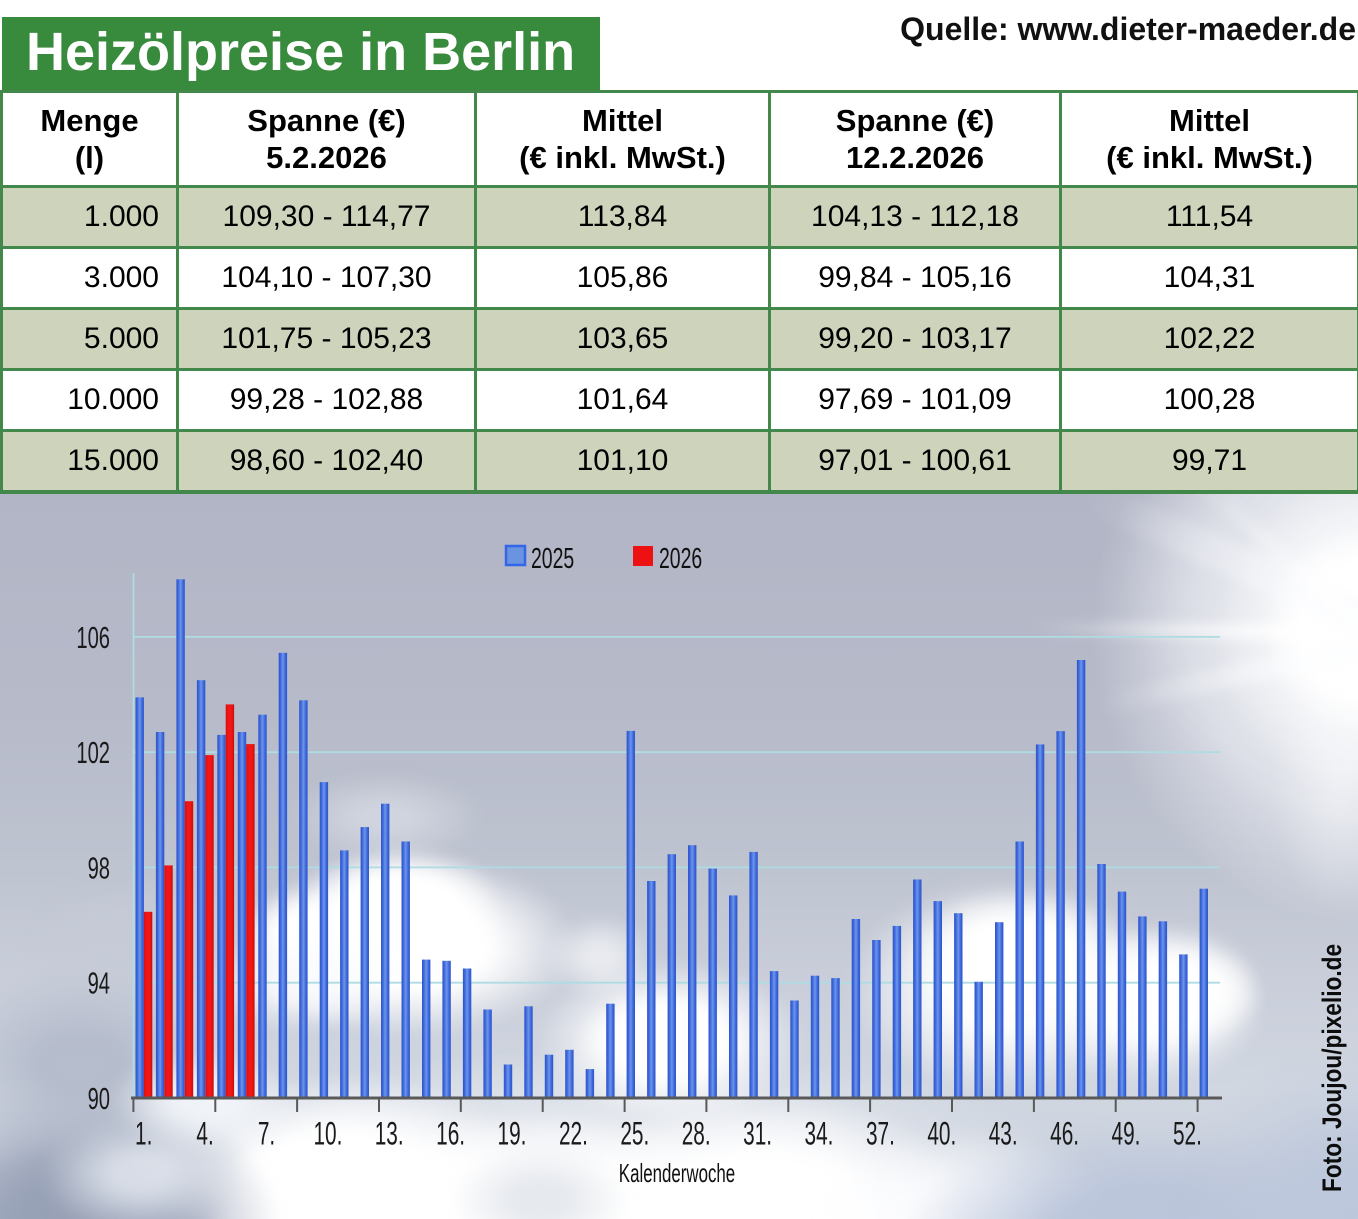  What do you see at coordinates (93, 753) in the screenshot?
I see `svg-text: 102` at bounding box center [93, 753].